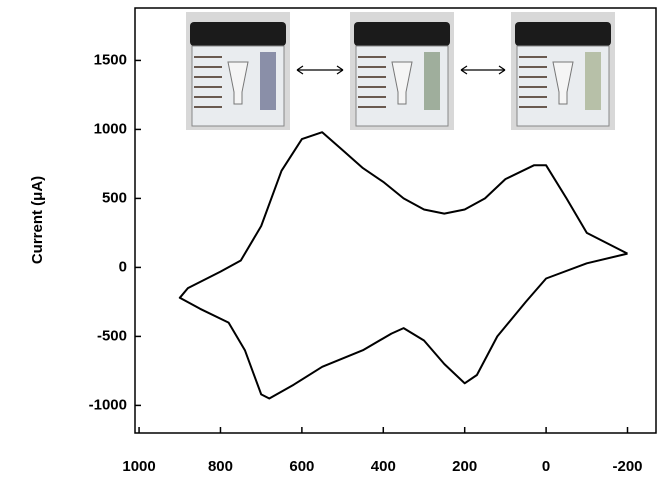 This screenshot has width=663, height=486. I want to click on x-tick-label: 600, so click(301, 466).